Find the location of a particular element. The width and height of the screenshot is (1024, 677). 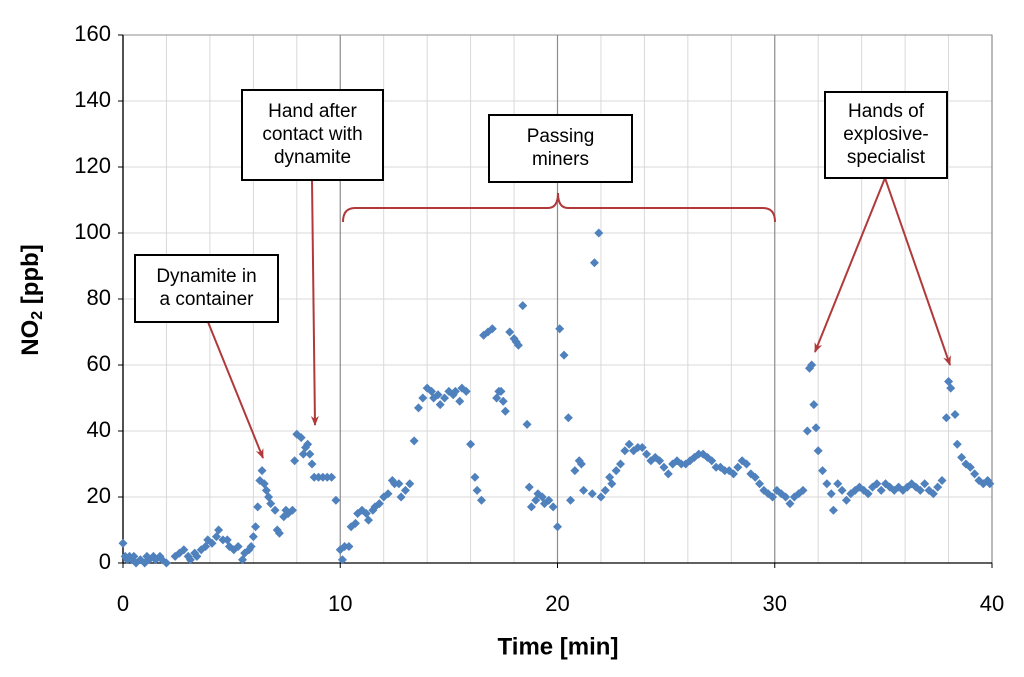

annotation-text: a container is located at coordinates (206, 299).